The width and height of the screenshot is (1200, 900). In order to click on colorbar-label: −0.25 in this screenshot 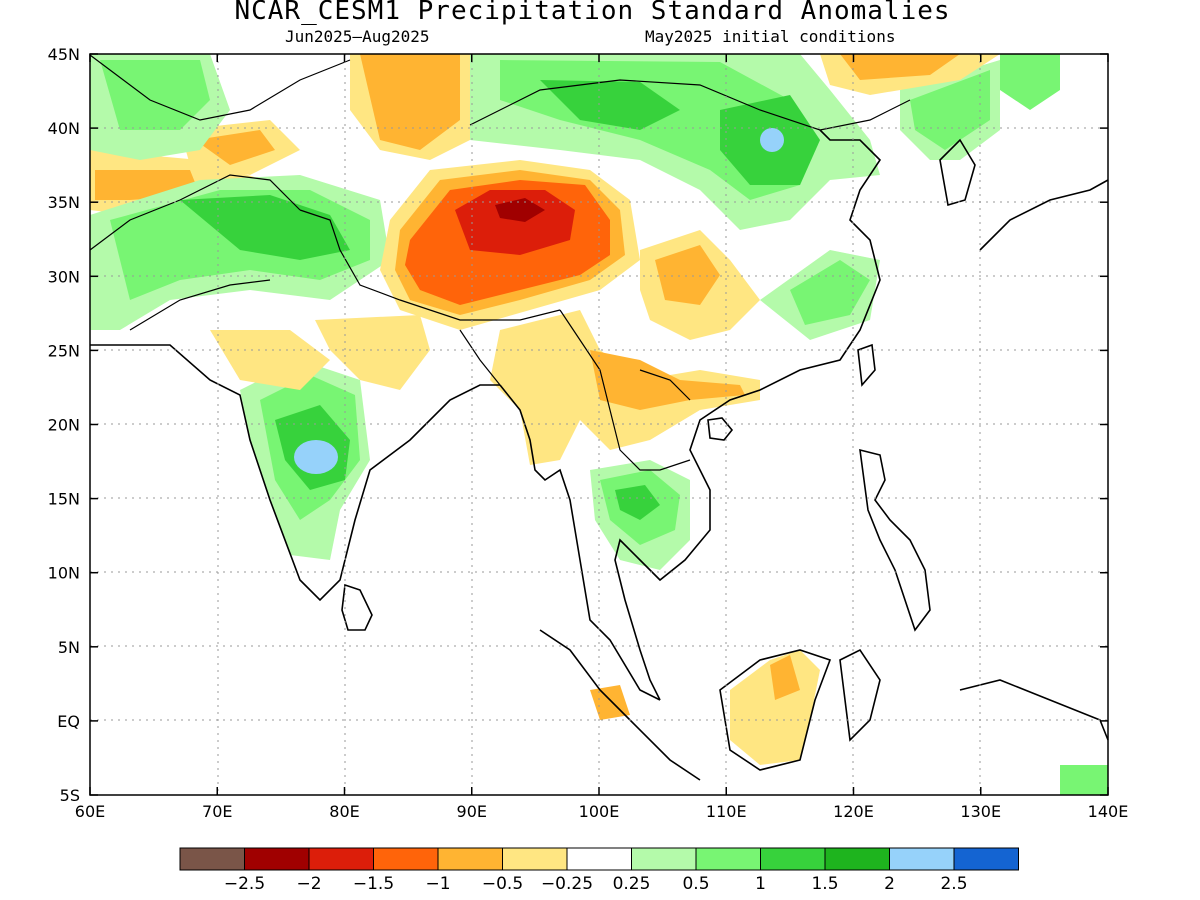, I will do `click(567, 884)`.